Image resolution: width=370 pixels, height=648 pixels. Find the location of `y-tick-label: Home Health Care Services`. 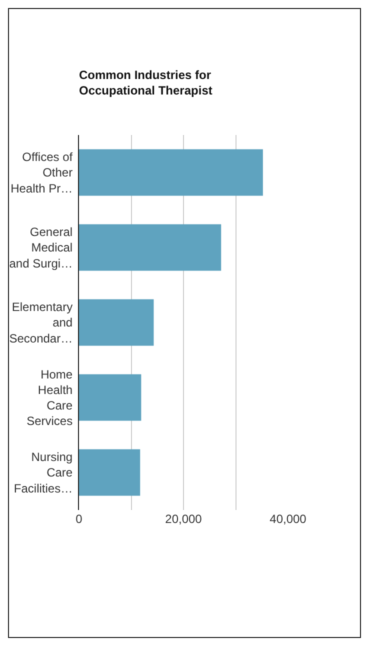

y-tick-label: Home Health Care Services is located at coordinates (49, 397).